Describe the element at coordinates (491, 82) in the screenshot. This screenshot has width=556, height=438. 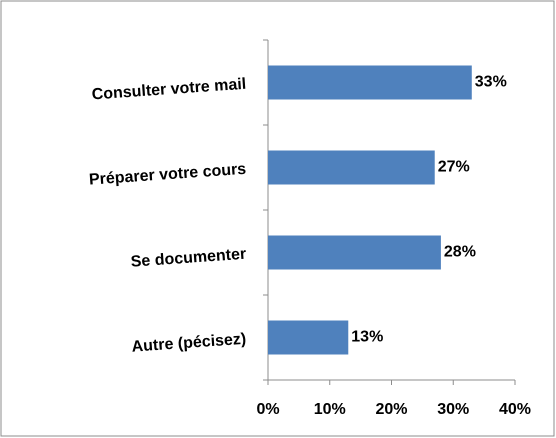
I see `value-label: 33%` at that location.